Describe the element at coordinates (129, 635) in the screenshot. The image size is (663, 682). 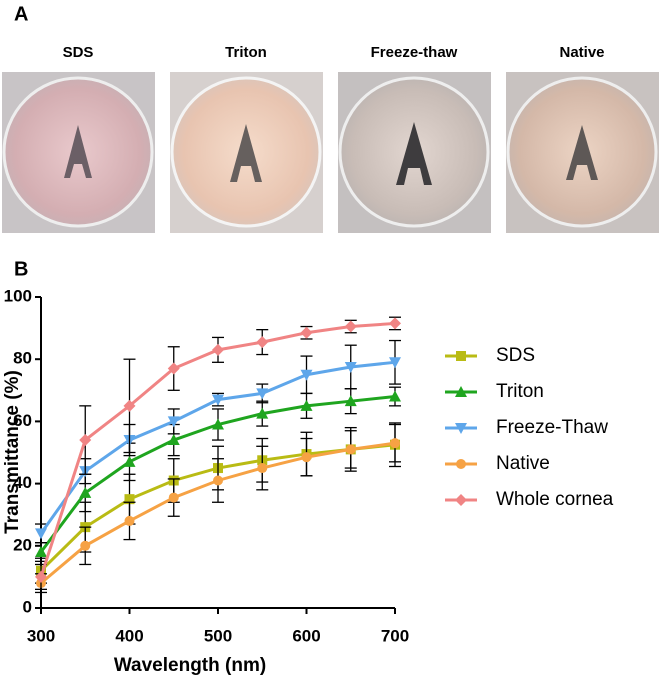
I see `x-tick-label: 400` at that location.